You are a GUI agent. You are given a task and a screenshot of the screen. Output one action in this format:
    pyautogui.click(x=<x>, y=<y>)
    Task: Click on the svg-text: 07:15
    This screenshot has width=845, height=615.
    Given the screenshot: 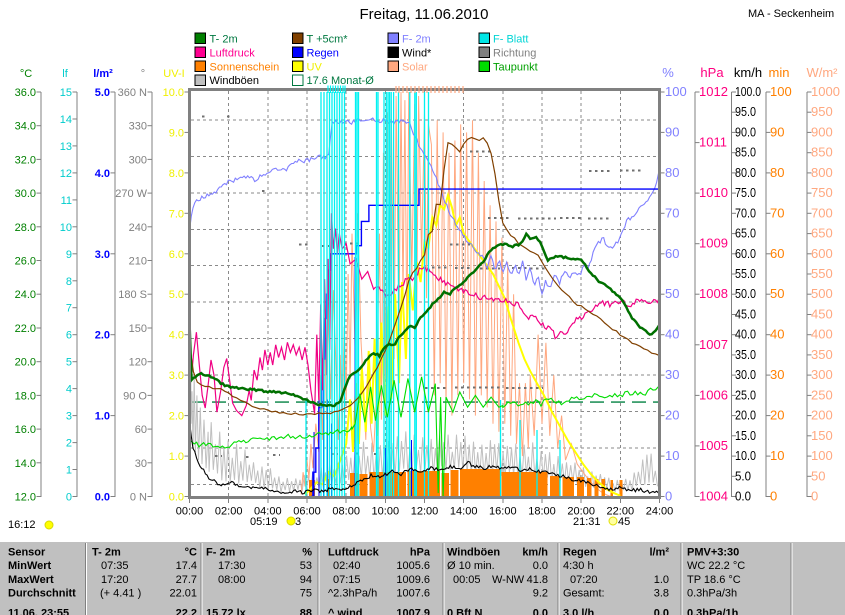 What is the action you would take?
    pyautogui.click(x=347, y=580)
    